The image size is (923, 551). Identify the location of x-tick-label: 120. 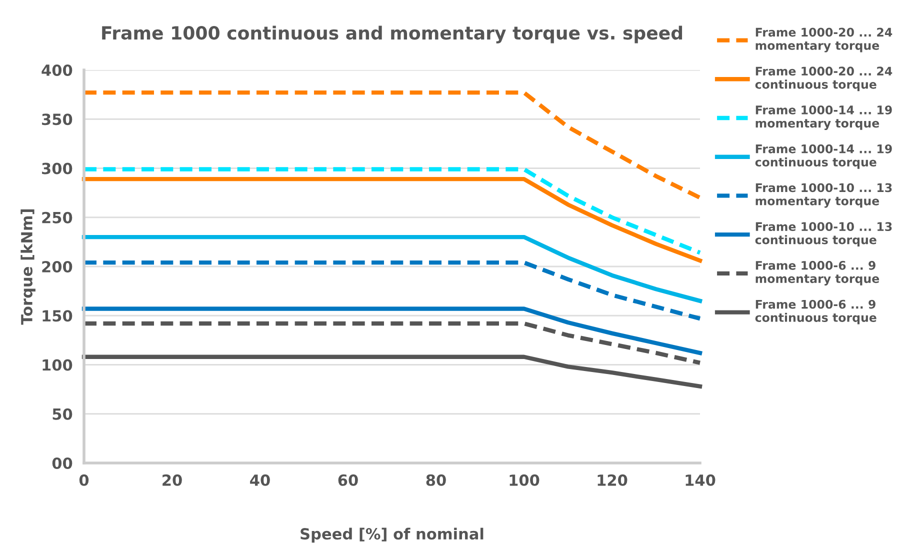
(613, 480).